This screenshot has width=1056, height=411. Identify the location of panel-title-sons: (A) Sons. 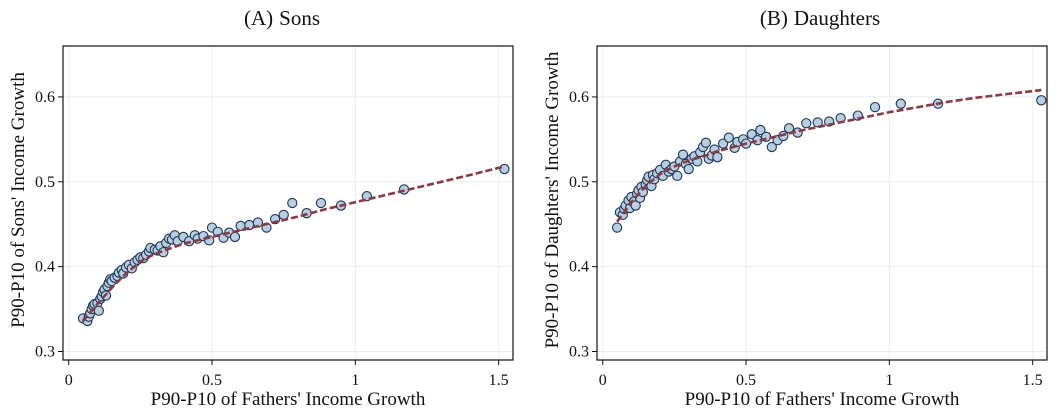
(282, 18).